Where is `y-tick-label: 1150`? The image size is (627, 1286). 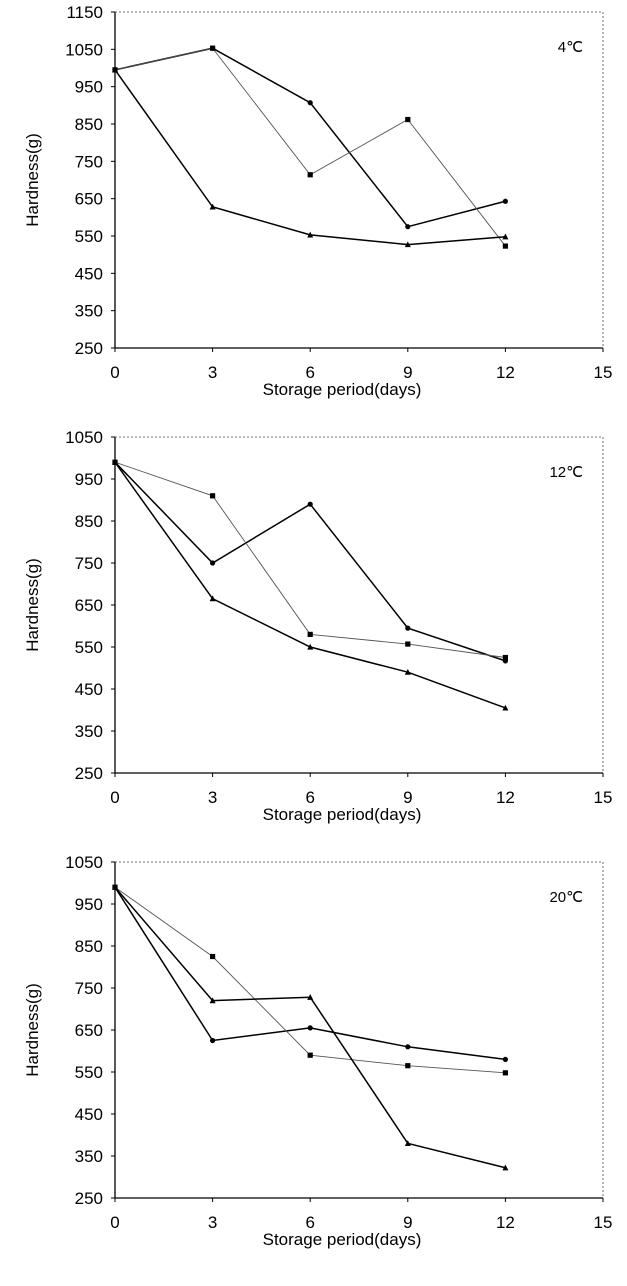 y-tick-label: 1150 is located at coordinates (84, 12).